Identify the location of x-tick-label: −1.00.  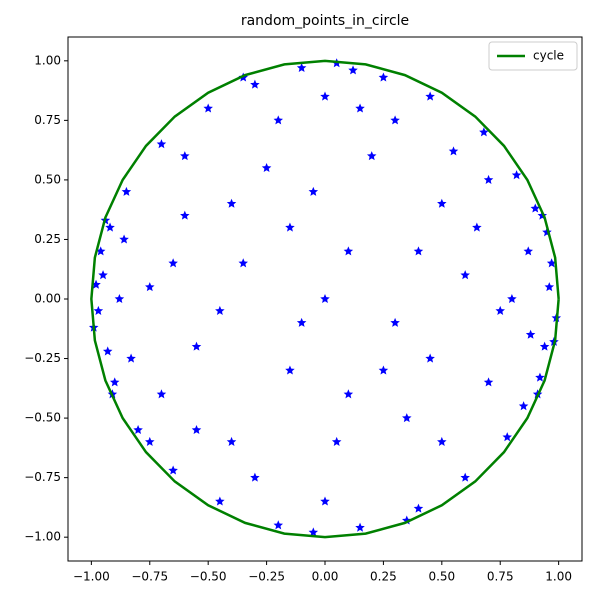
(91, 577).